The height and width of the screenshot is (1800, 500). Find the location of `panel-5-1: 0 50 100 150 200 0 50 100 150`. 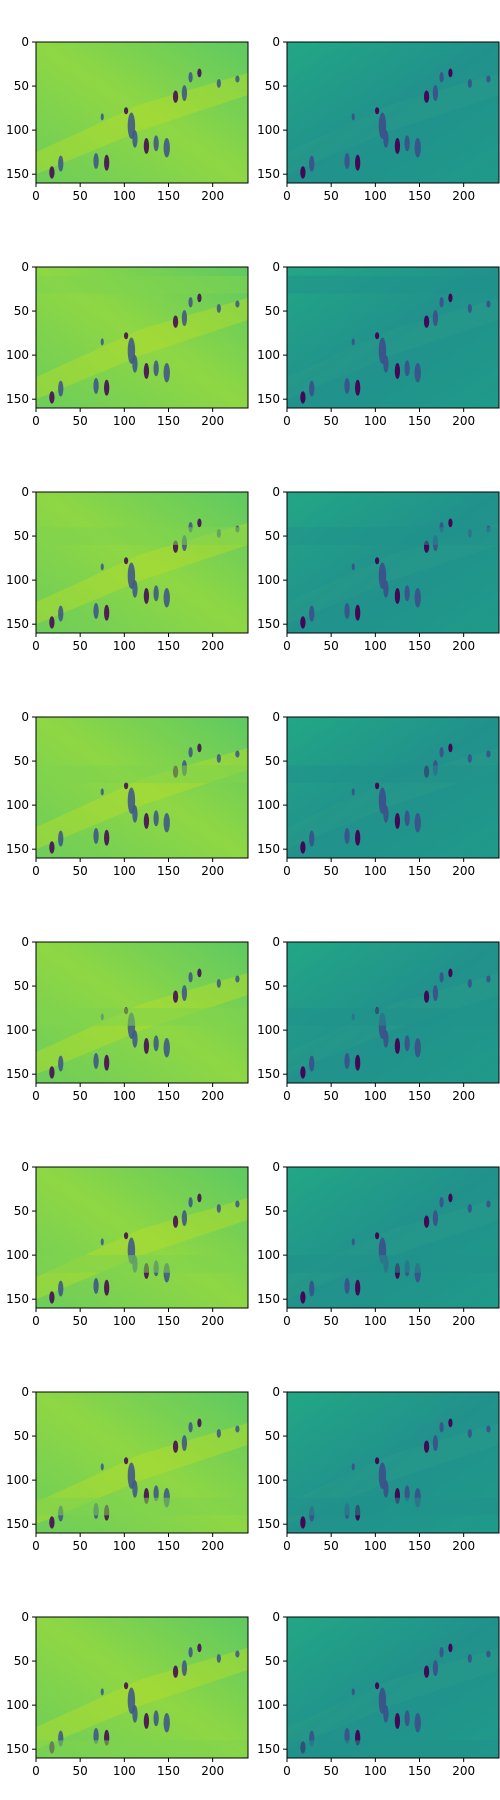

panel-5-1: 0 50 100 150 200 0 50 100 150 is located at coordinates (378, 1244).